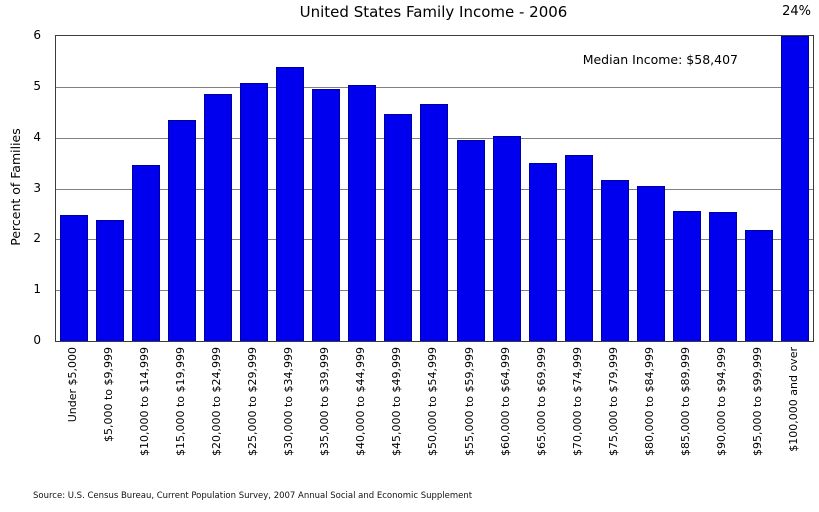 The height and width of the screenshot is (512, 819). I want to click on x-tick-label: $90,000 to $94,999, so click(721, 402).